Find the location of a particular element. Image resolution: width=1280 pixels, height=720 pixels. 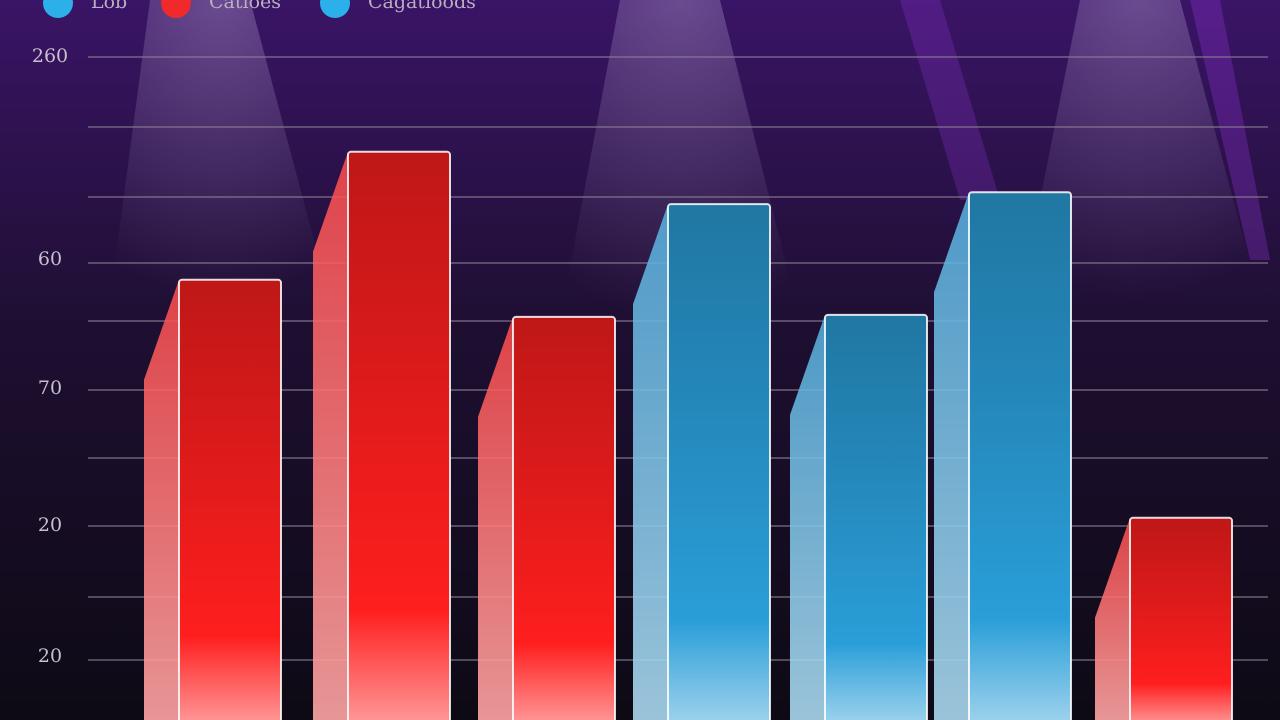

y-axis-label: 260 is located at coordinates (50, 56).